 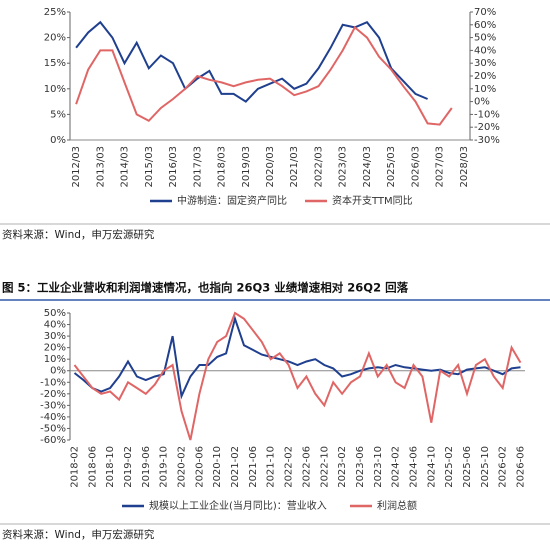 I want to click on y2-tick-label: 70%, so click(x=485, y=12).